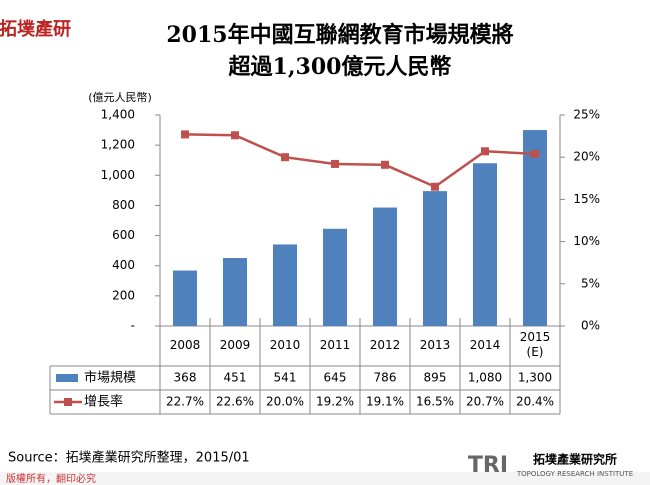  I want to click on legend-label: 增長率, so click(103, 402).